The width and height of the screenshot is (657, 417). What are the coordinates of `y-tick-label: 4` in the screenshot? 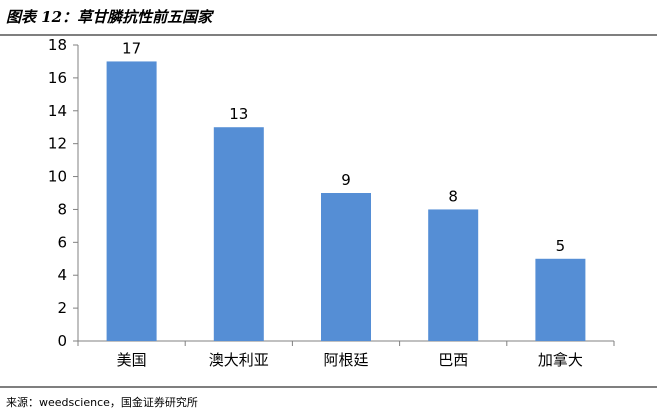 It's located at (62, 275).